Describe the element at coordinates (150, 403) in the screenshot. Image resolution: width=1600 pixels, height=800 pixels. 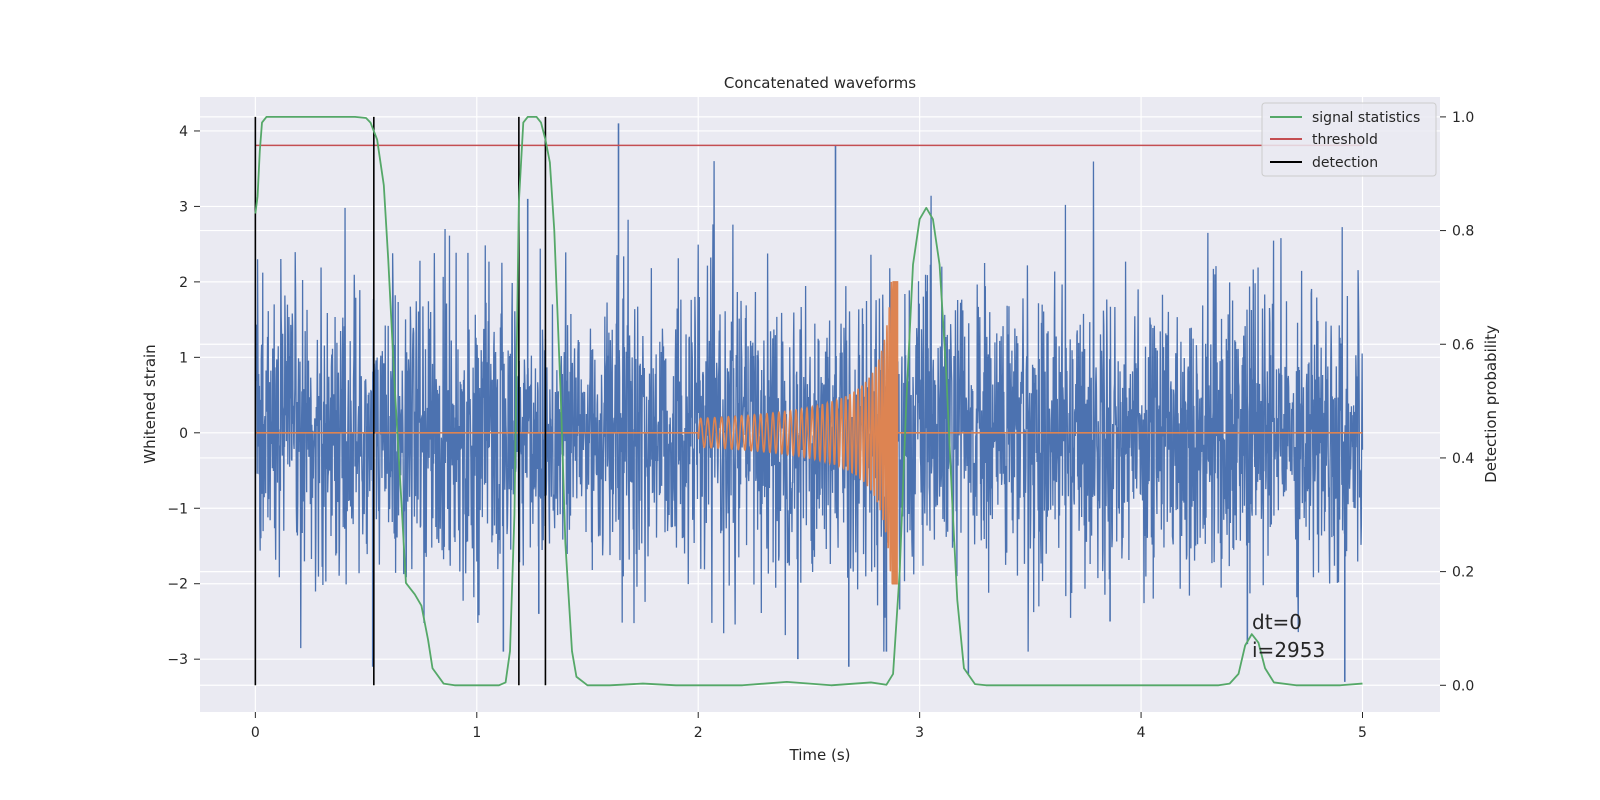
I see `y-axis-label: Whitened strain` at that location.